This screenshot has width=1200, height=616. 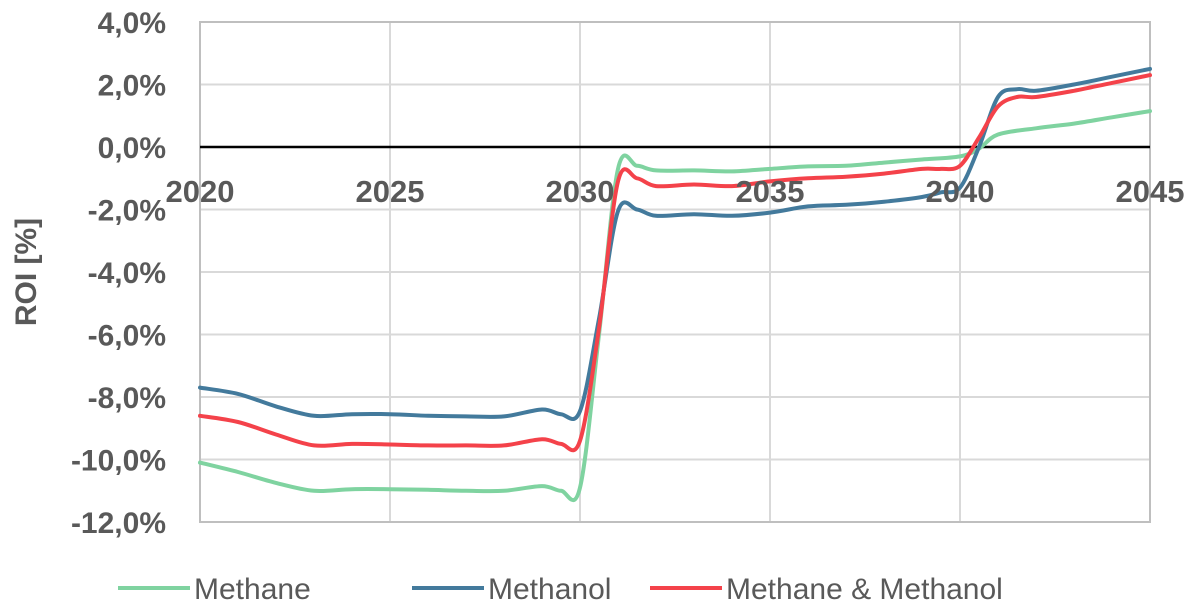 What do you see at coordinates (580, 191) in the screenshot?
I see `x-tick-label: 2030` at bounding box center [580, 191].